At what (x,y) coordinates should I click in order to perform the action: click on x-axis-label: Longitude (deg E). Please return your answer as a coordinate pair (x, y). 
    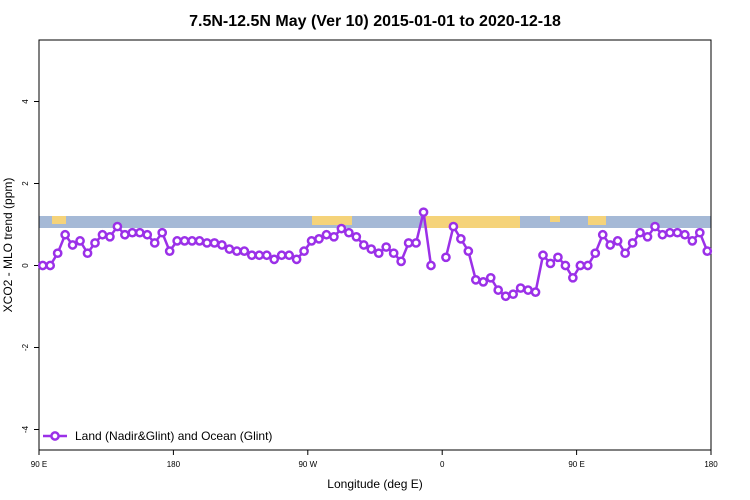
    Looking at the image, I should click on (374, 484).